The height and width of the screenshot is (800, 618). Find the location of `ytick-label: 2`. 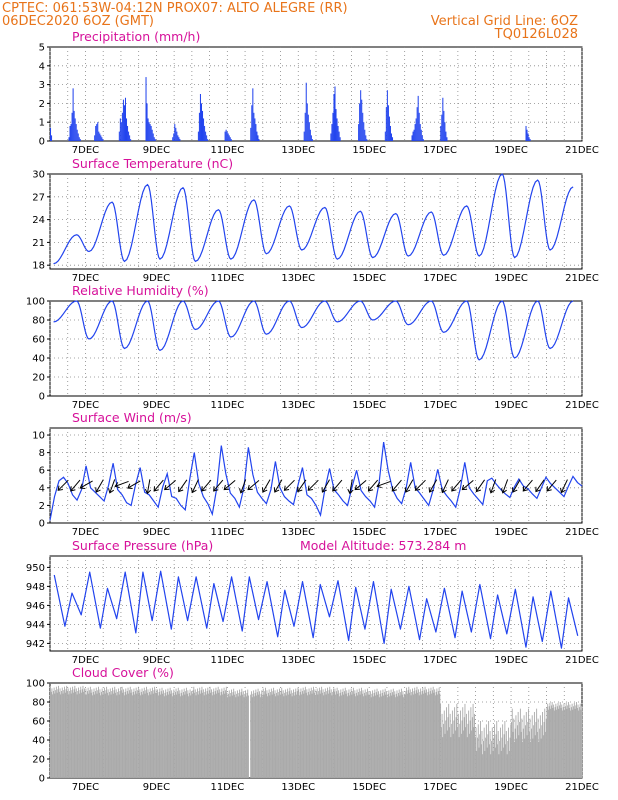

ytick-label: 2 is located at coordinates (42, 104).